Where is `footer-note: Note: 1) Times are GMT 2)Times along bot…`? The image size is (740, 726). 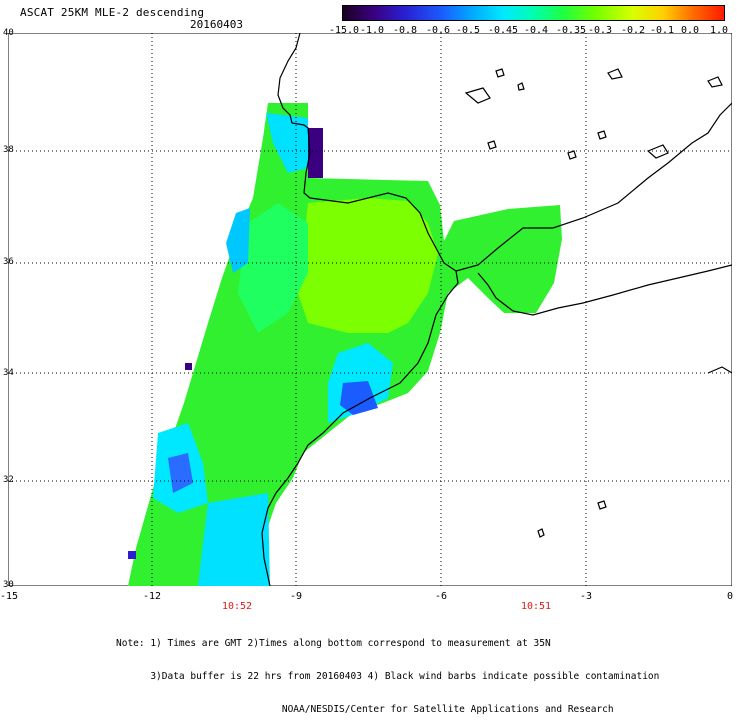
footer-note: Note: 1) Times are GMT 2)Times along bot… is located at coordinates (387, 671).